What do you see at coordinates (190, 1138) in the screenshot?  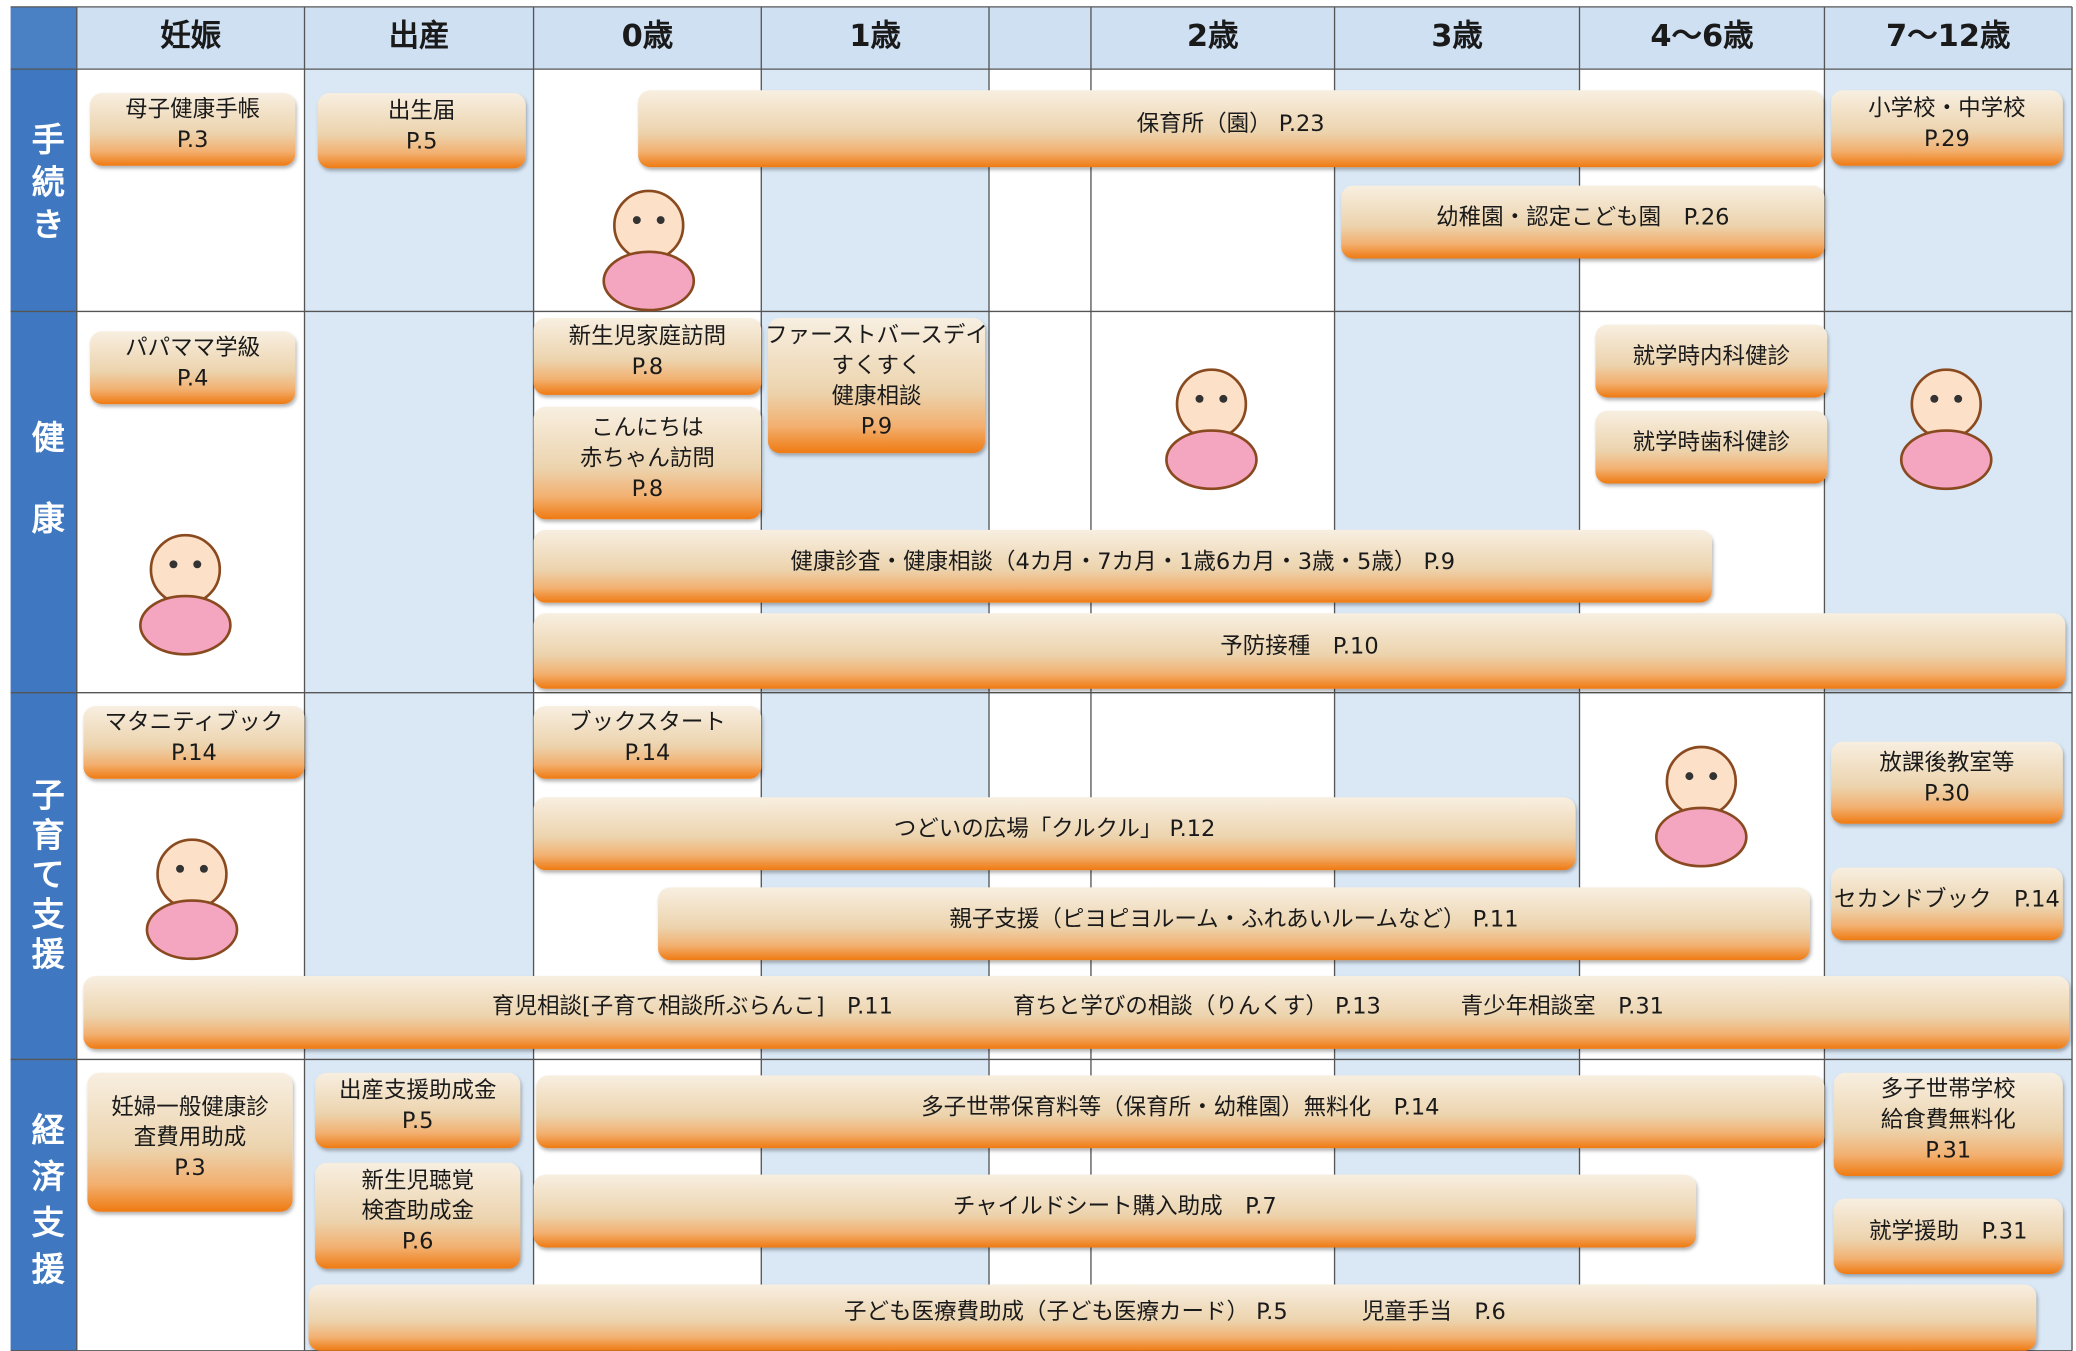 I see `service-text: 査費用助成` at bounding box center [190, 1138].